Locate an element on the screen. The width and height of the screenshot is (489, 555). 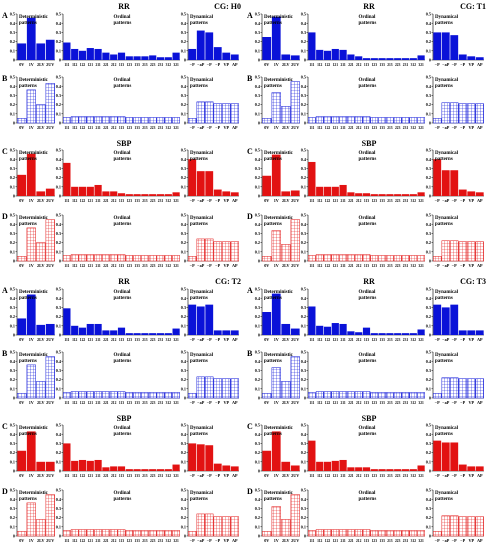
qT1-C-ordinal-xtick-11: 223 is located at coordinates (398, 201).